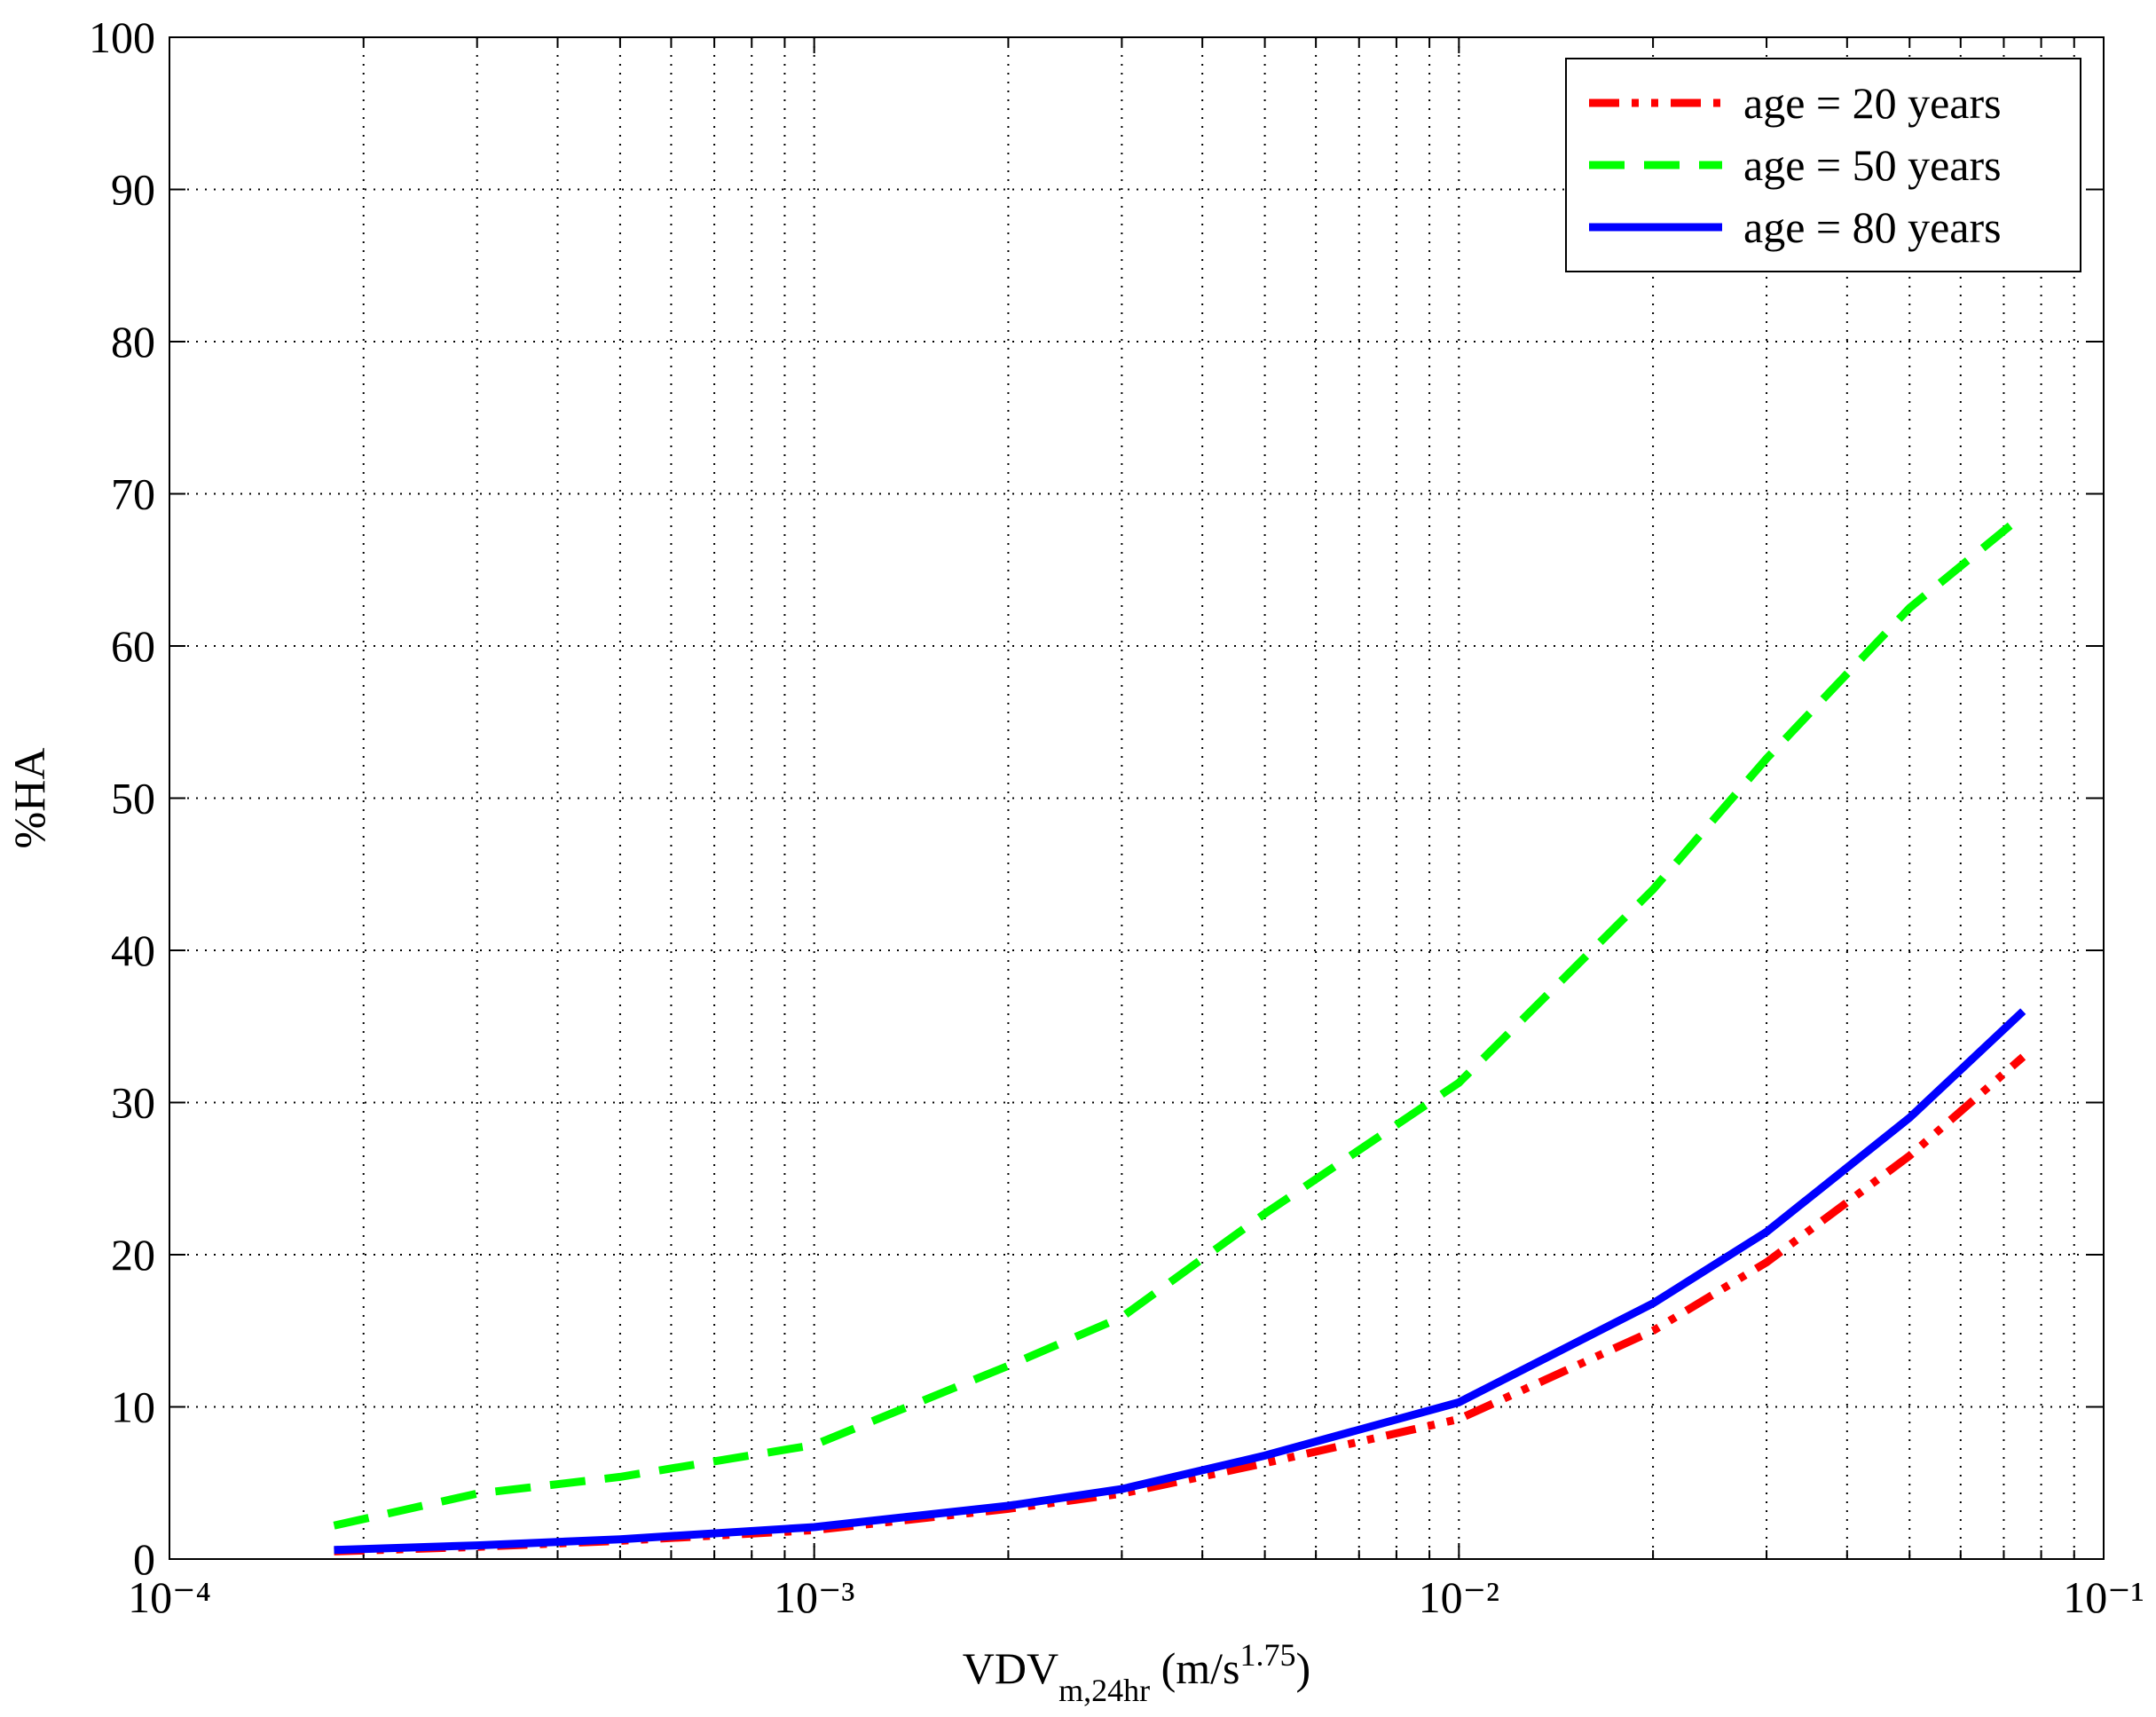  Describe the element at coordinates (133, 1407) in the screenshot. I see `y-tick-label: 10` at that location.